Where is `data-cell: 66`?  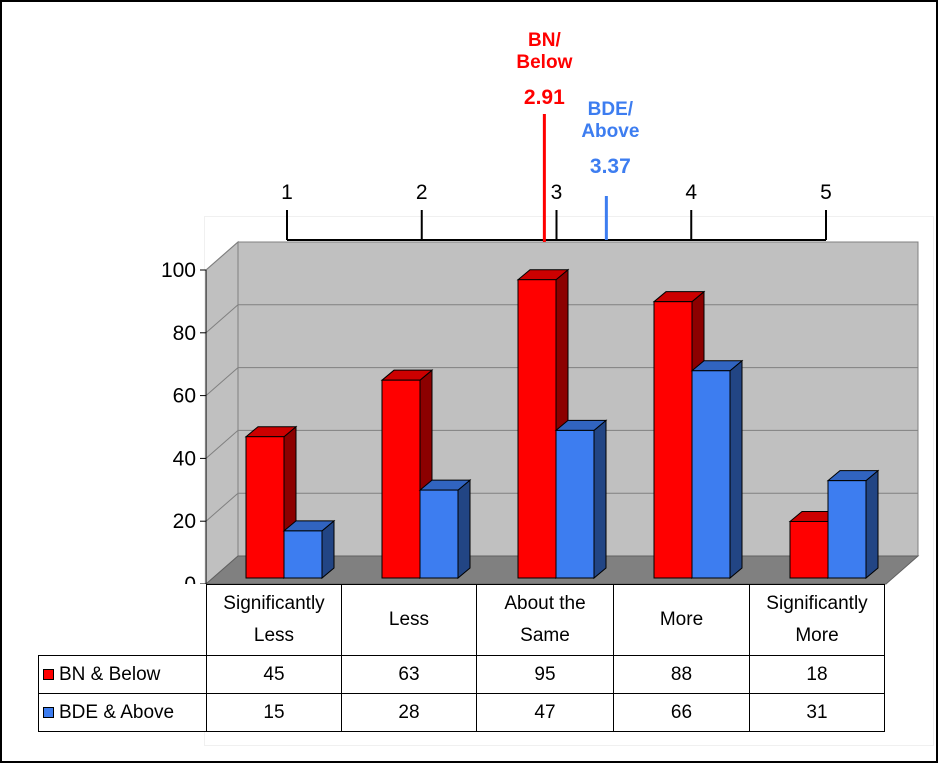
data-cell: 66 is located at coordinates (681, 712).